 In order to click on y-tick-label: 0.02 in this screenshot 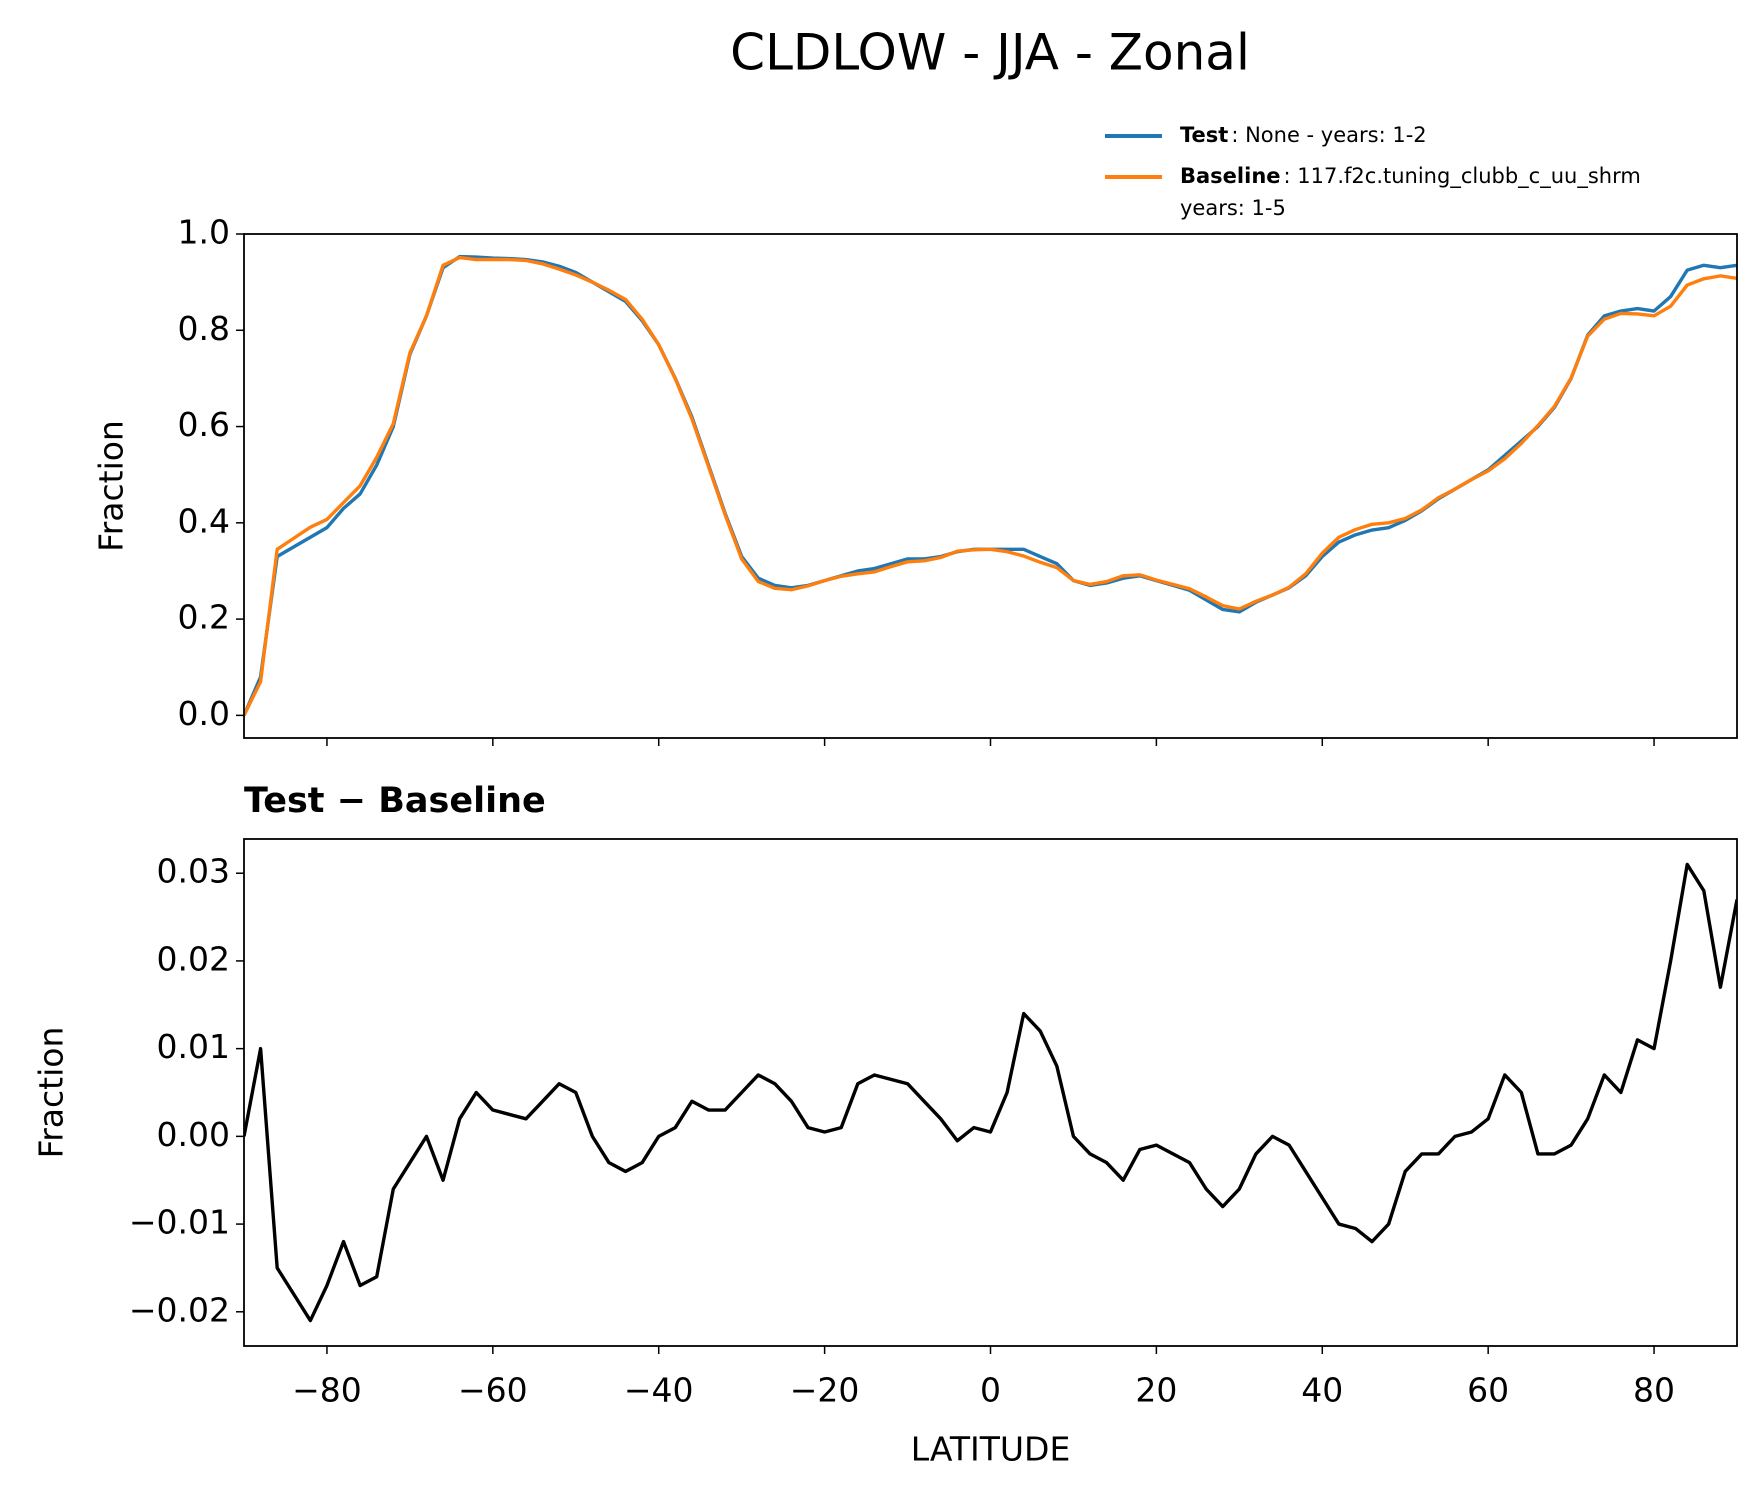, I will do `click(193, 958)`.